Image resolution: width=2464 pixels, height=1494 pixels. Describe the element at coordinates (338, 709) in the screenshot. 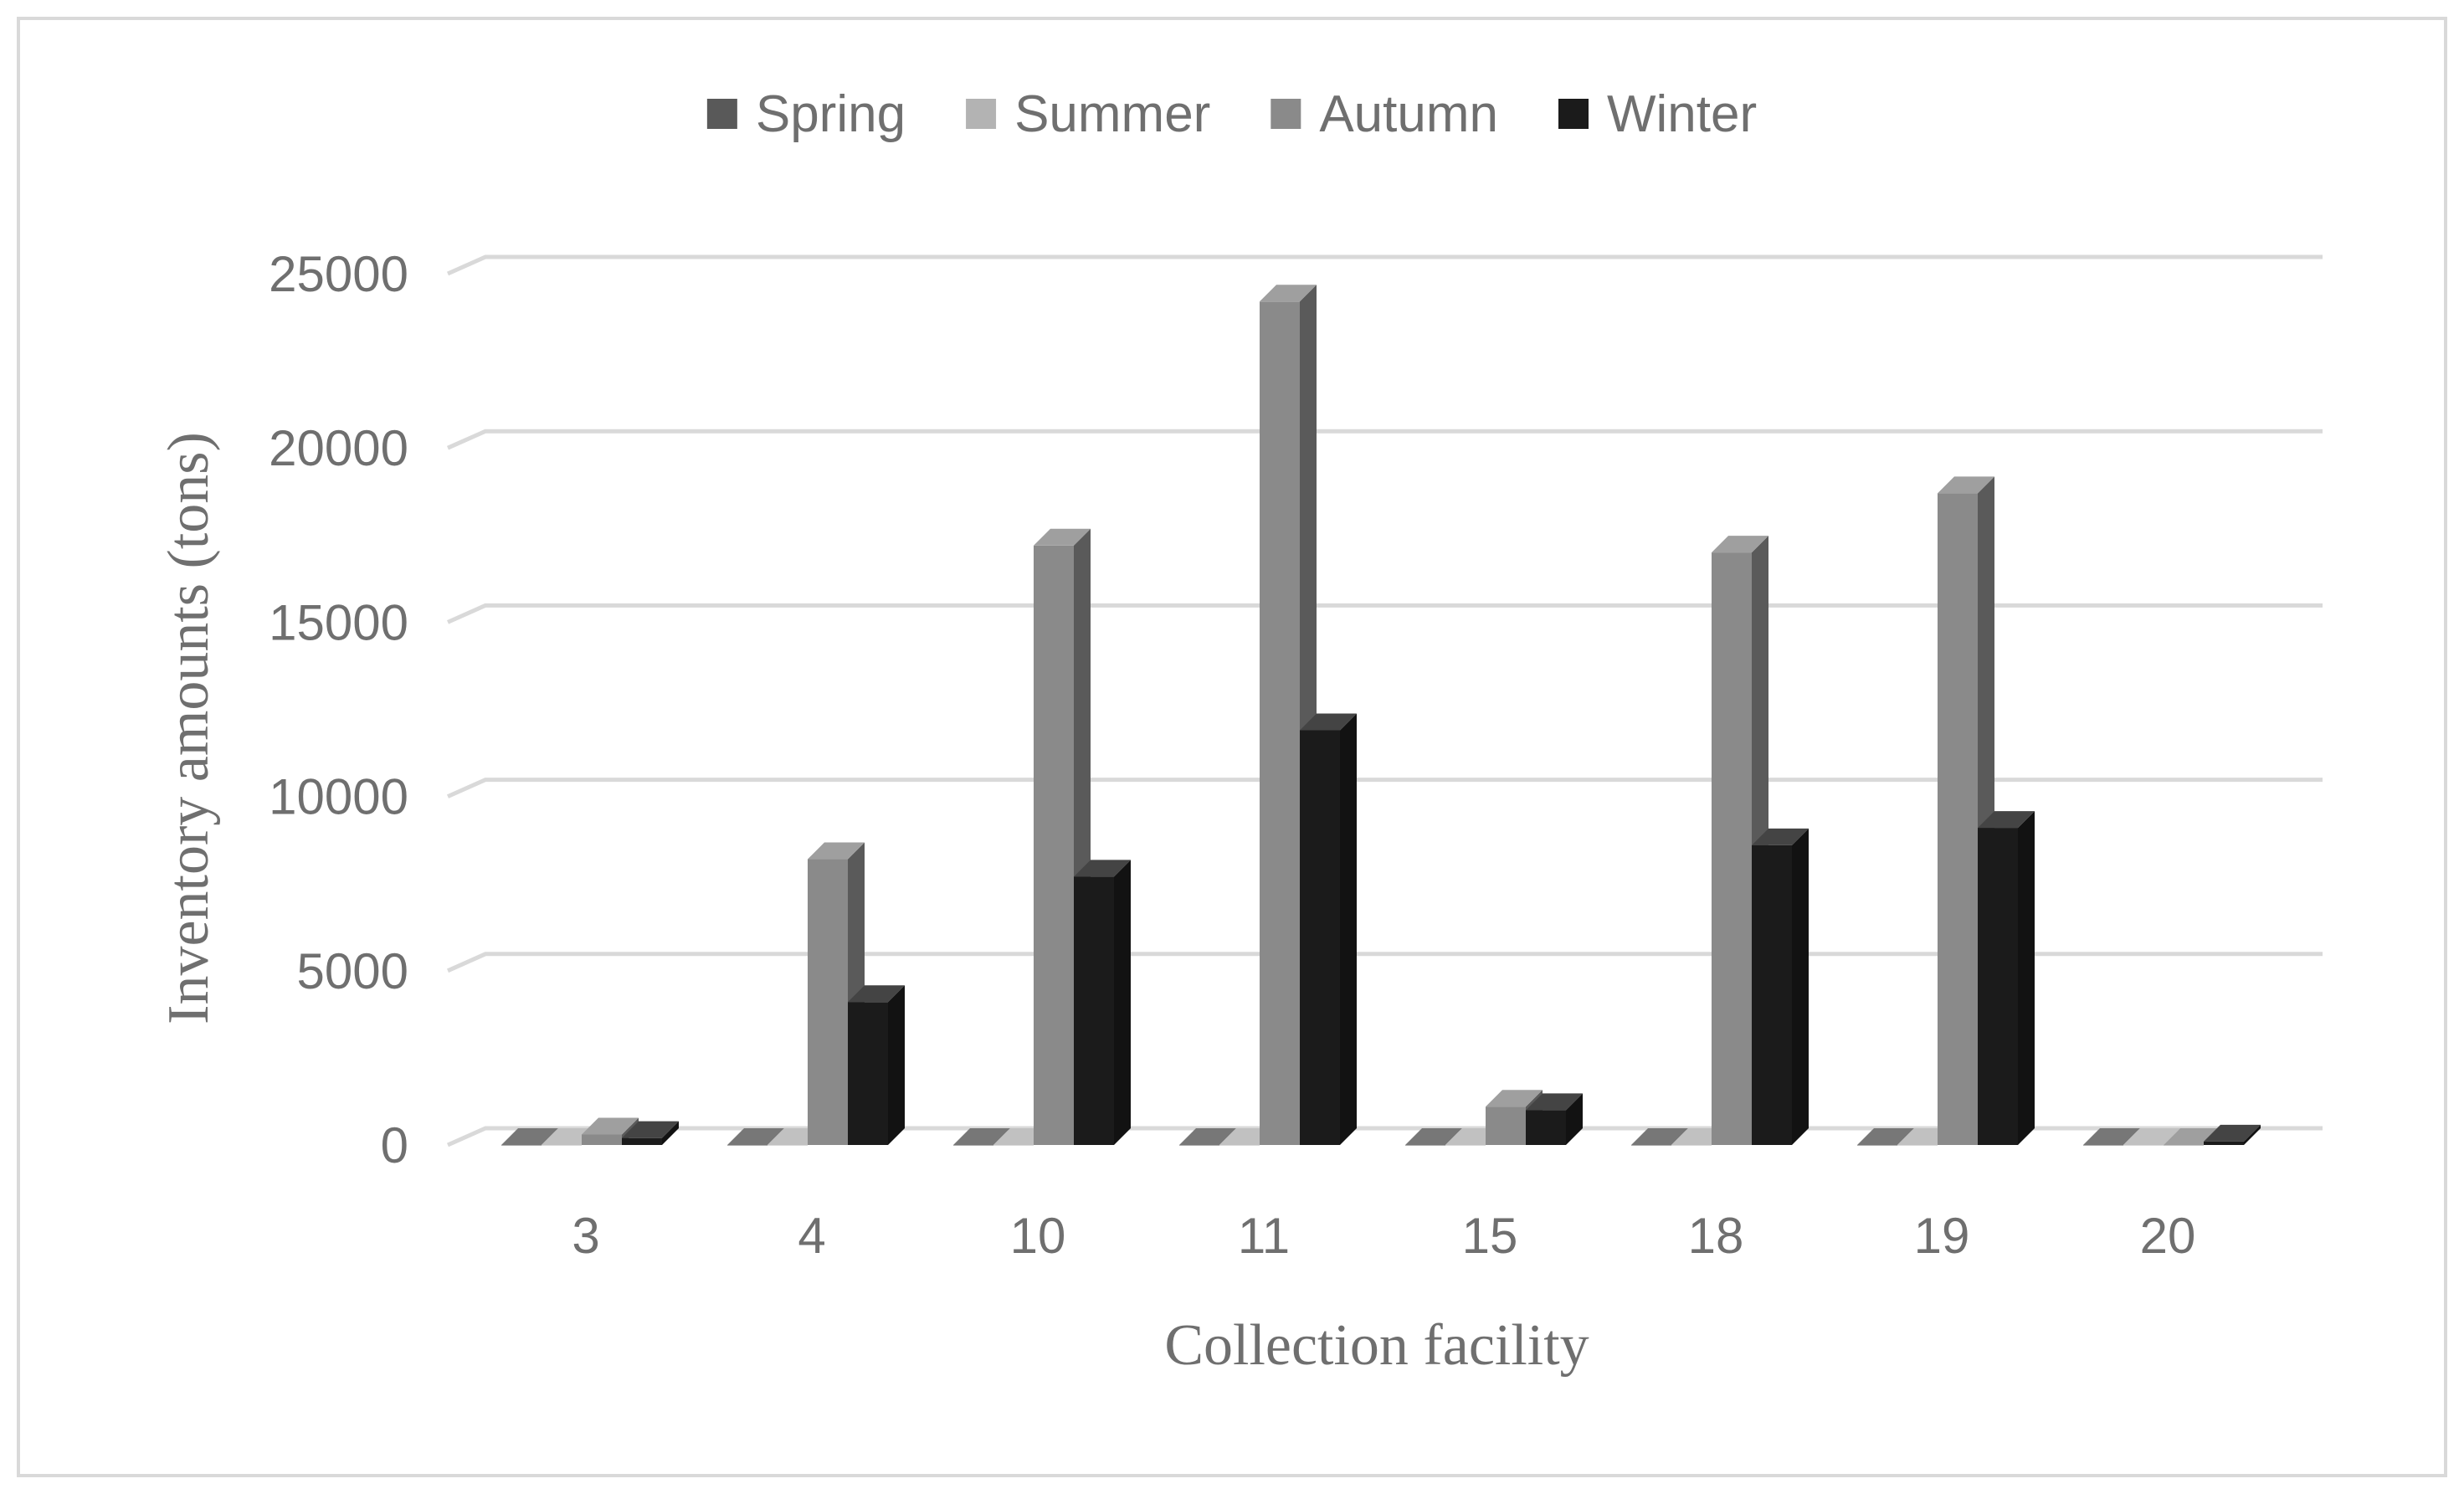

I see `y-tick-labels: 0 5000 10000 15000 20000 25000` at that location.